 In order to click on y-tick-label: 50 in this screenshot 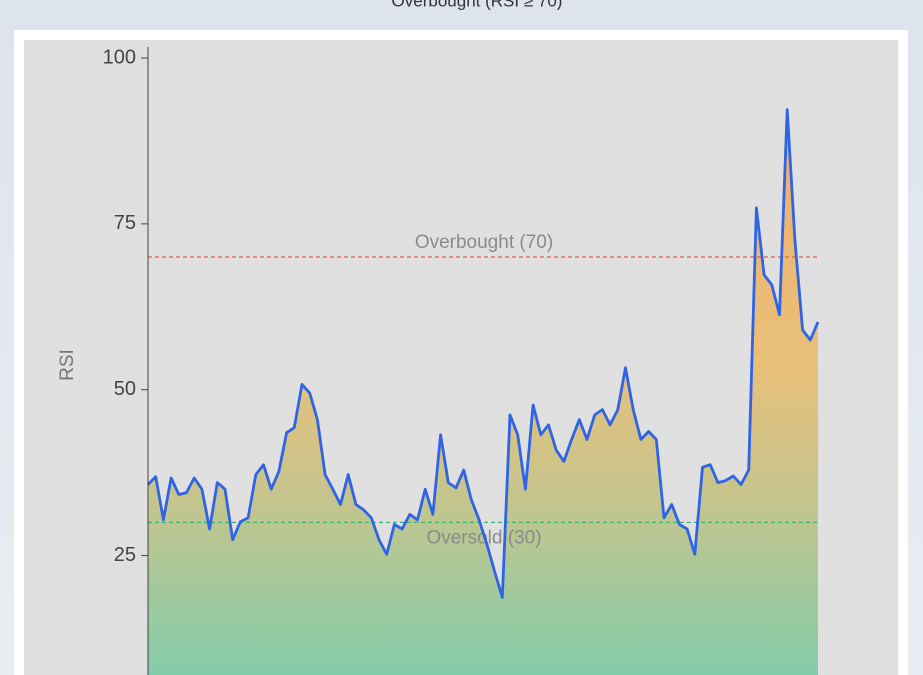, I will do `click(125, 389)`.